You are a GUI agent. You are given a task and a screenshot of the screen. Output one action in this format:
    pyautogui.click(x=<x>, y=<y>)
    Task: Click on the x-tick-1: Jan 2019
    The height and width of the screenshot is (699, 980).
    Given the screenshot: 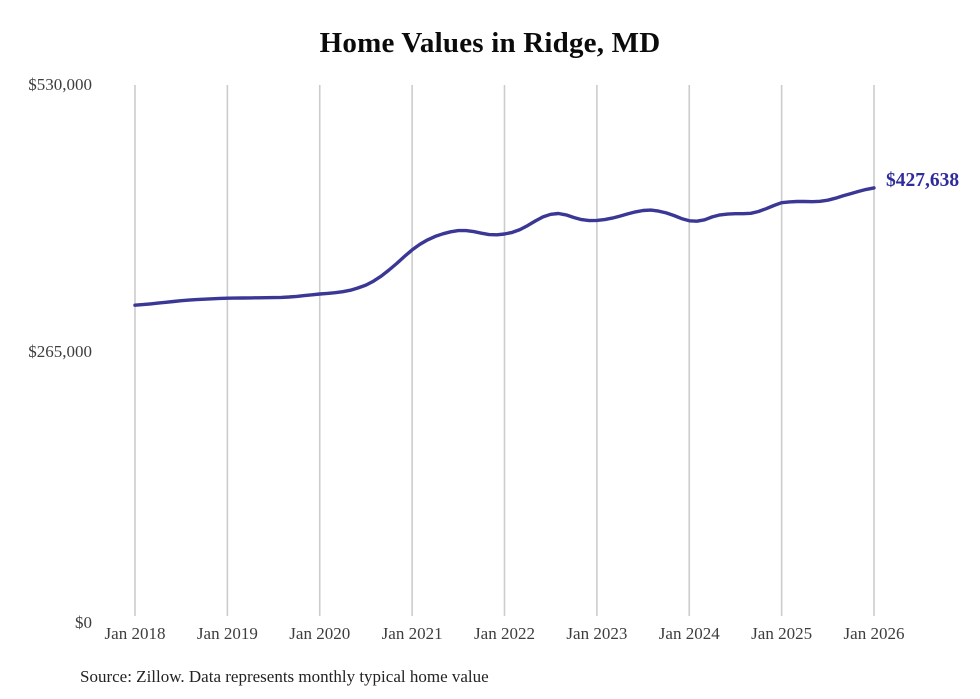 What is the action you would take?
    pyautogui.click(x=227, y=633)
    